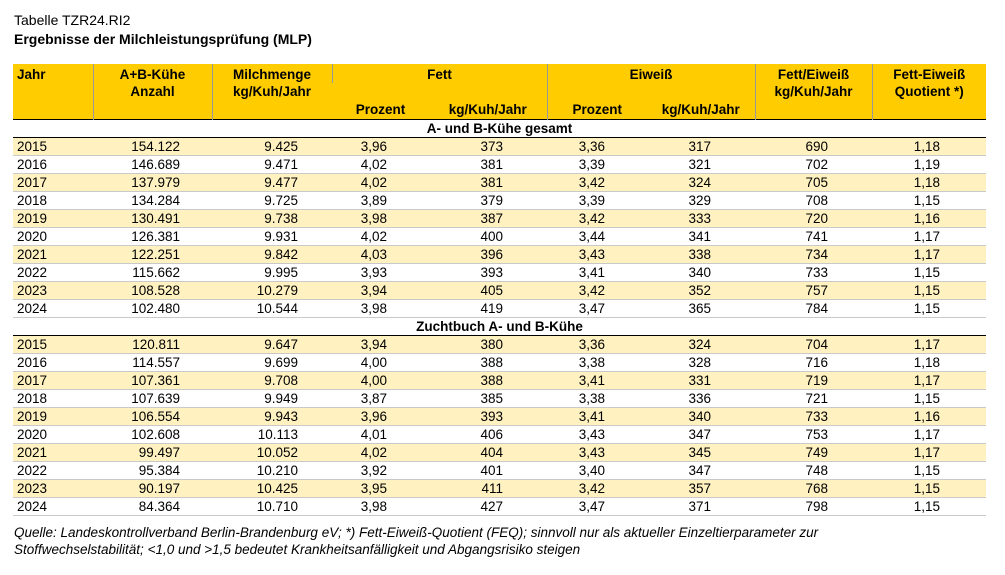  I want to click on cell-anzahl: 90.197, so click(152, 488).